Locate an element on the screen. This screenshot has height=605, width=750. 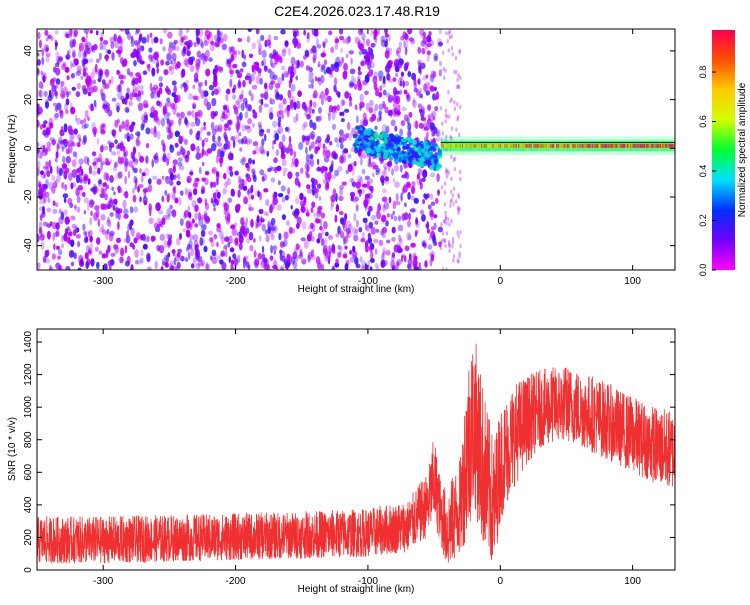
spectrogram-y-tick-label: 0 is located at coordinates (28, 148).